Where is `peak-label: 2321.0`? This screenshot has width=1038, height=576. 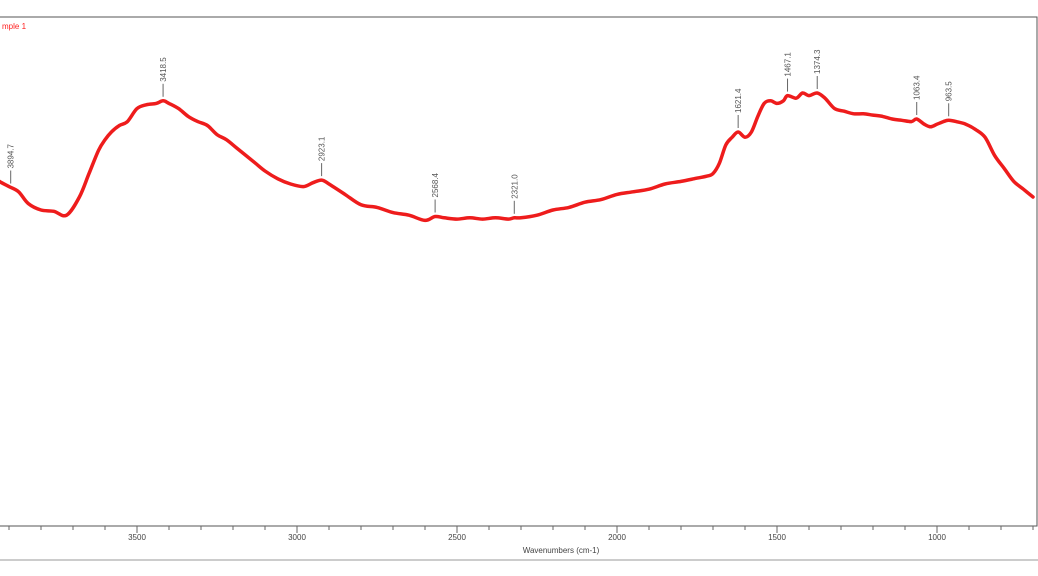
peak-label: 2321.0 is located at coordinates (514, 186).